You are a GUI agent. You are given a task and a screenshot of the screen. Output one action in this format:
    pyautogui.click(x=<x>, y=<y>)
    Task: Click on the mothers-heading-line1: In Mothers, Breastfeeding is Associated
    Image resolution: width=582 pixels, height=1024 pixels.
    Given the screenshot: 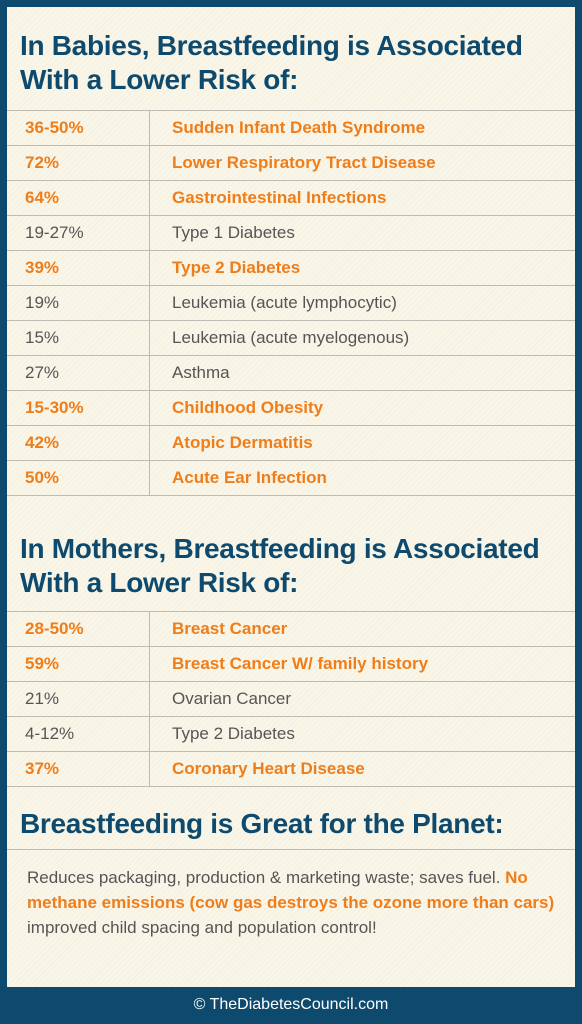 What is the action you would take?
    pyautogui.click(x=280, y=548)
    